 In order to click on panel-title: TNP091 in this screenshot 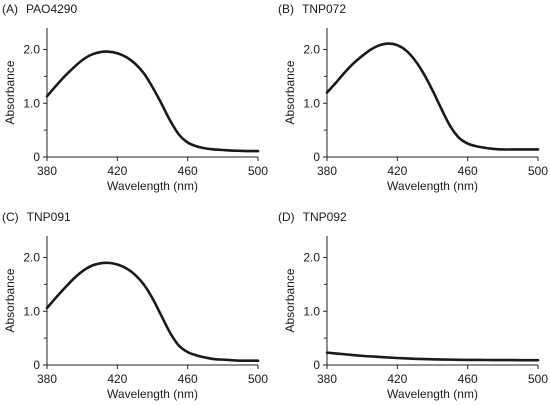, I will do `click(49, 217)`.